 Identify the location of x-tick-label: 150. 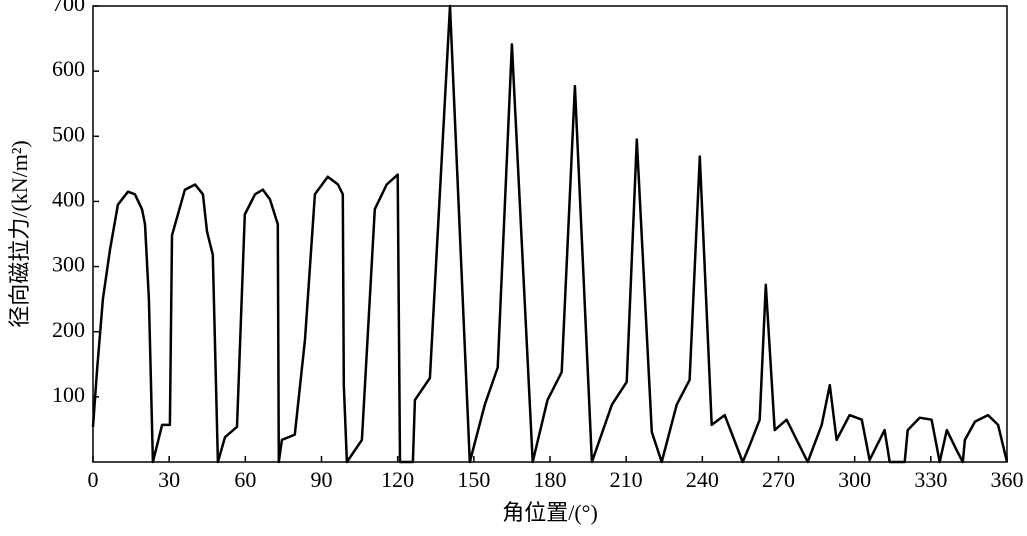
(473, 479).